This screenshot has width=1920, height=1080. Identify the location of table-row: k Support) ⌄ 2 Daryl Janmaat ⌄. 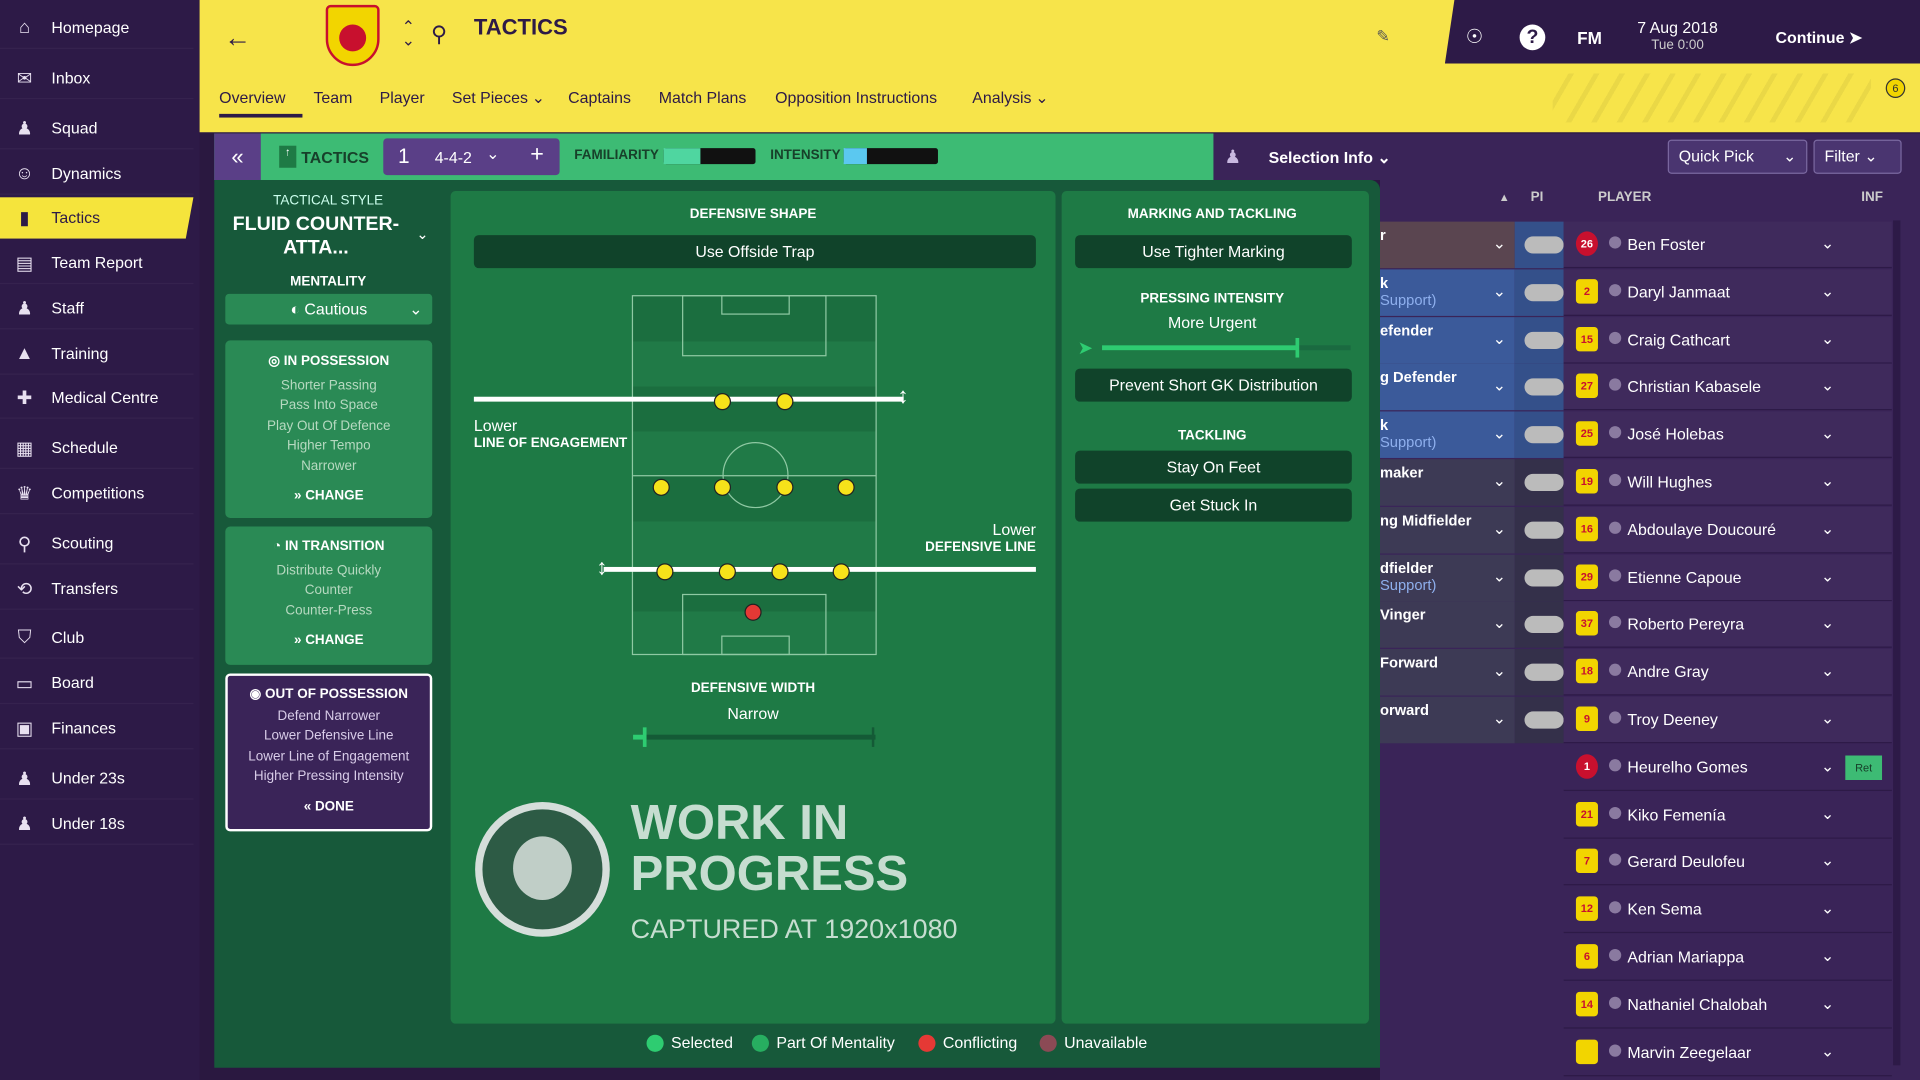
(1636, 292).